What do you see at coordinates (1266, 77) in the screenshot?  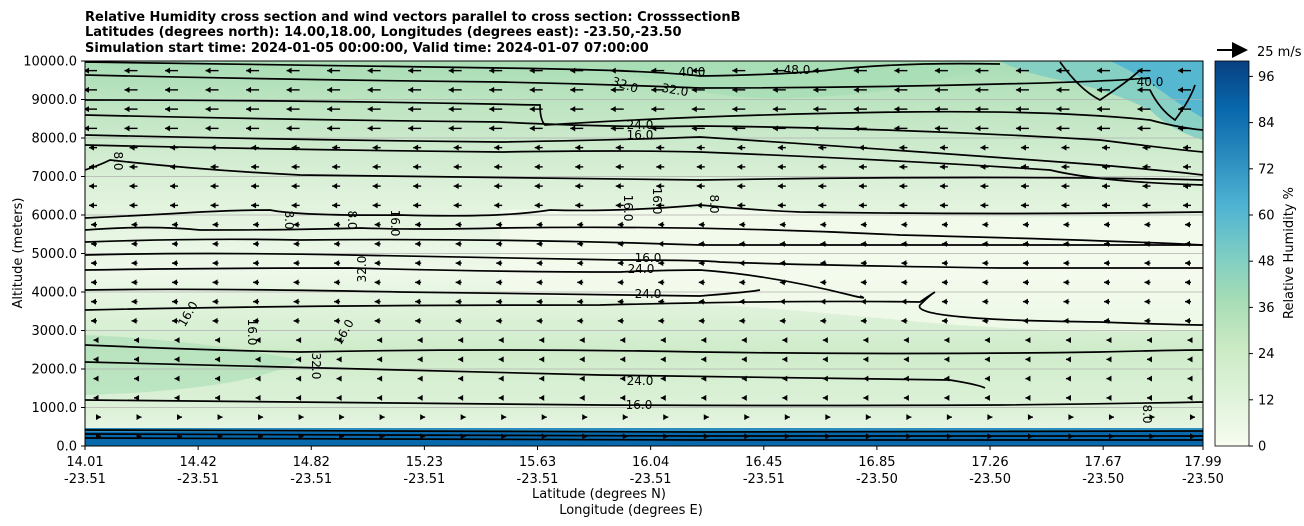 I see `colorbar-tick-label: 96` at bounding box center [1266, 77].